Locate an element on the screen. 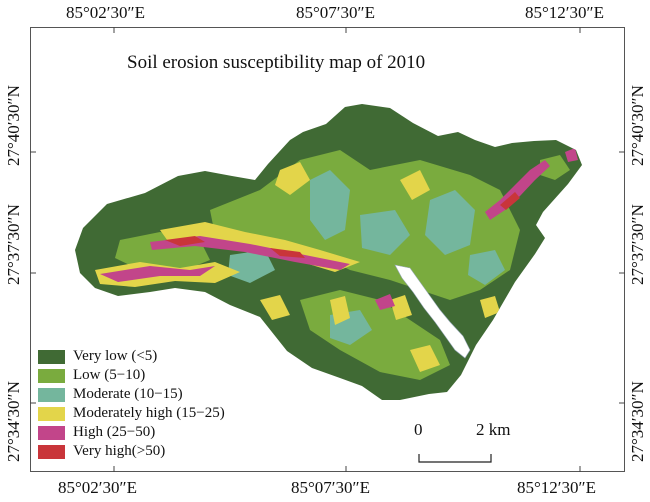  legend-item-low: Low (5−10) is located at coordinates (131, 375).